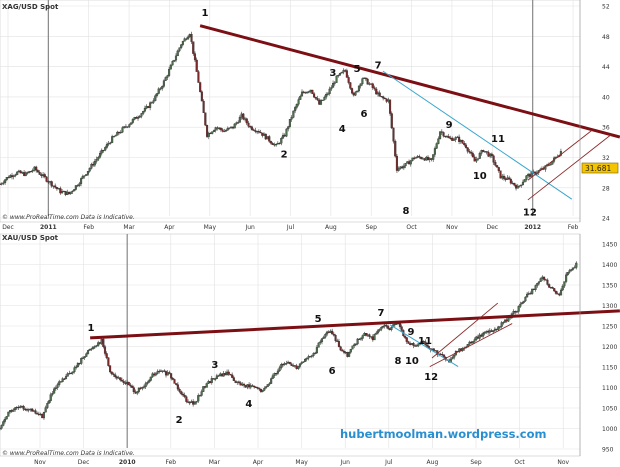  What do you see at coordinates (465, 330) in the screenshot?
I see `channel-upper` at bounding box center [465, 330].